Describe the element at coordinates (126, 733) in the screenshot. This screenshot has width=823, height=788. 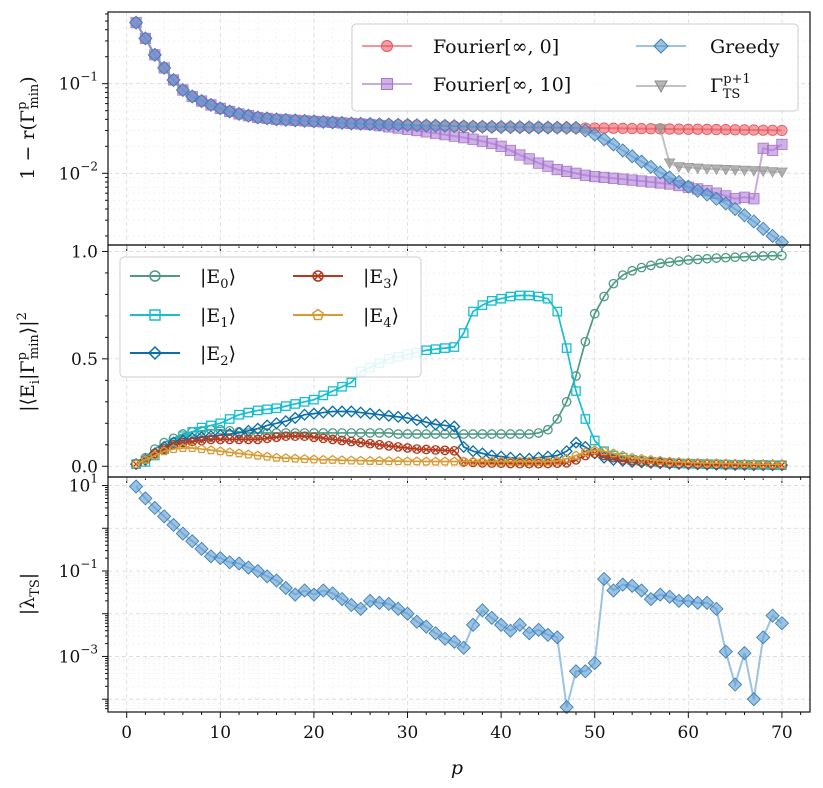
I see `x-tick-label: 0` at that location.